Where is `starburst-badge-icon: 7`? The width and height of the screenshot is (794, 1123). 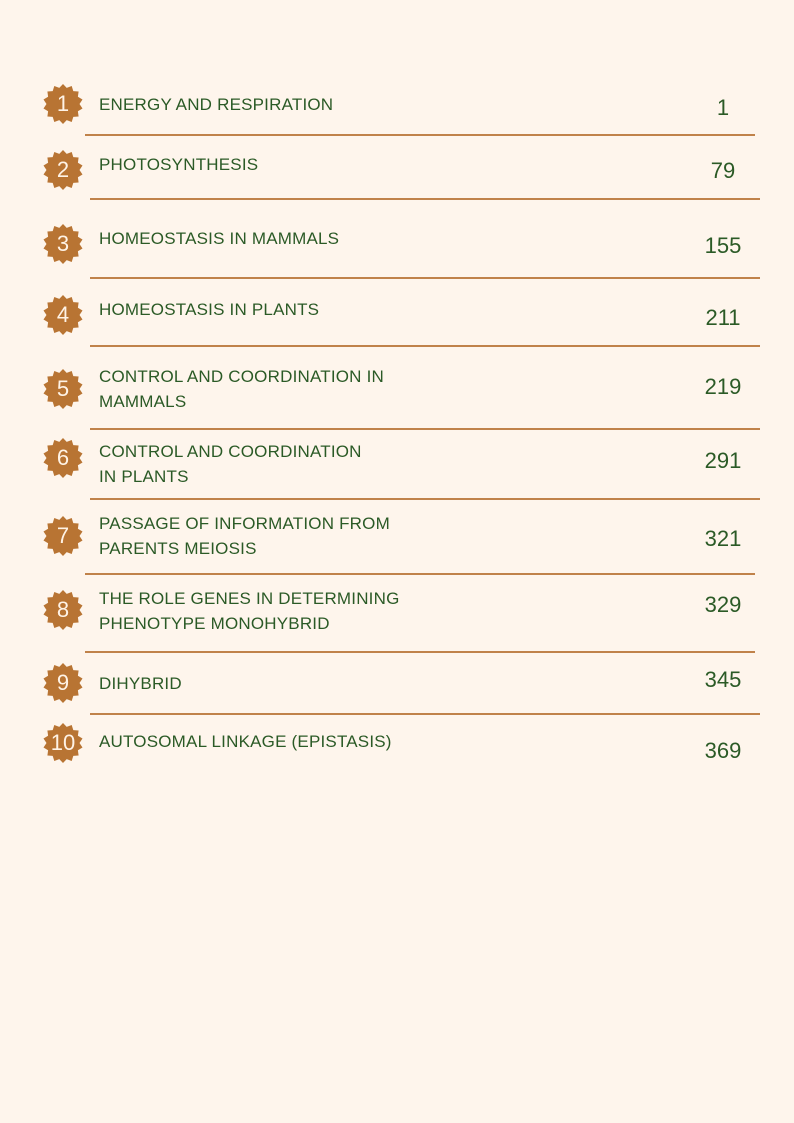
starburst-badge-icon: 7 is located at coordinates (63, 536).